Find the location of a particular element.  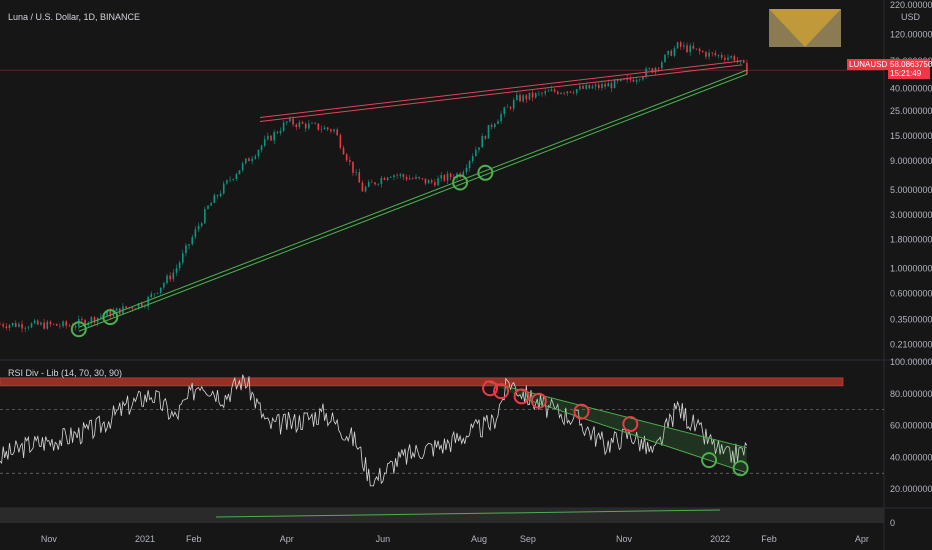

price-tick-label: 40.0000000 is located at coordinates (911, 88).